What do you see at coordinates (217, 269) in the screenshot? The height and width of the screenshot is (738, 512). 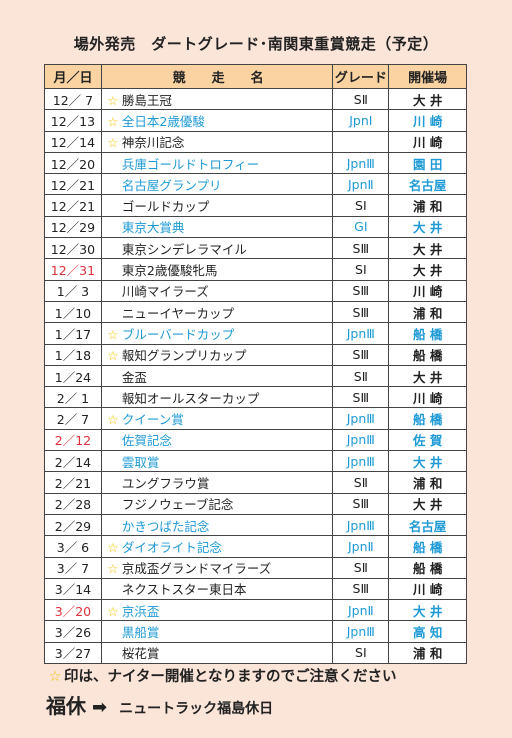 I see `race-cell: 東京2歳優駿牝馬` at bounding box center [217, 269].